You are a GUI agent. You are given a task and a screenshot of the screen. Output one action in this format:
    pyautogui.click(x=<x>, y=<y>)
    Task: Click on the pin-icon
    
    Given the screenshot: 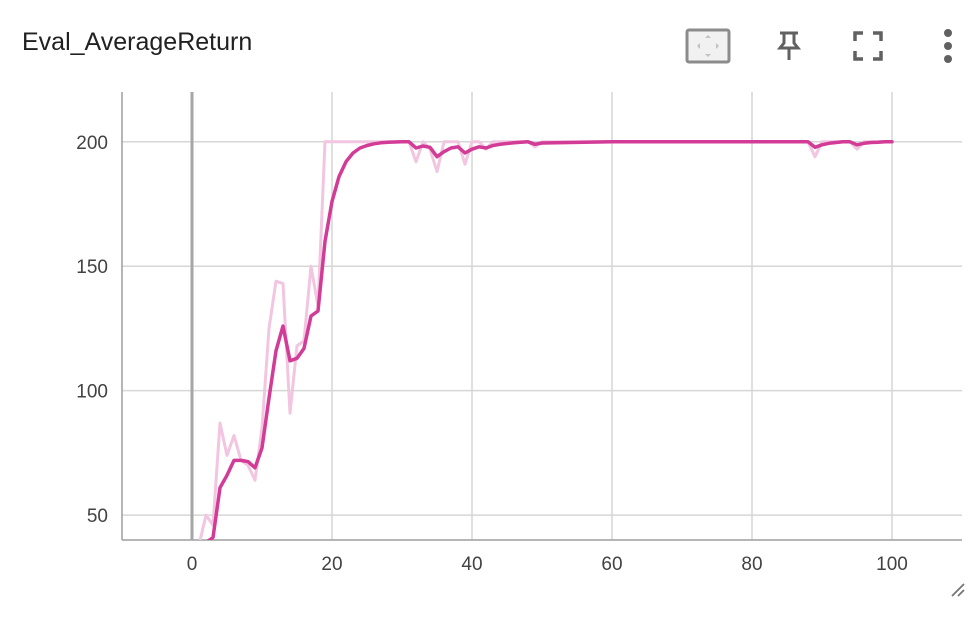 What is the action you would take?
    pyautogui.click(x=789, y=45)
    